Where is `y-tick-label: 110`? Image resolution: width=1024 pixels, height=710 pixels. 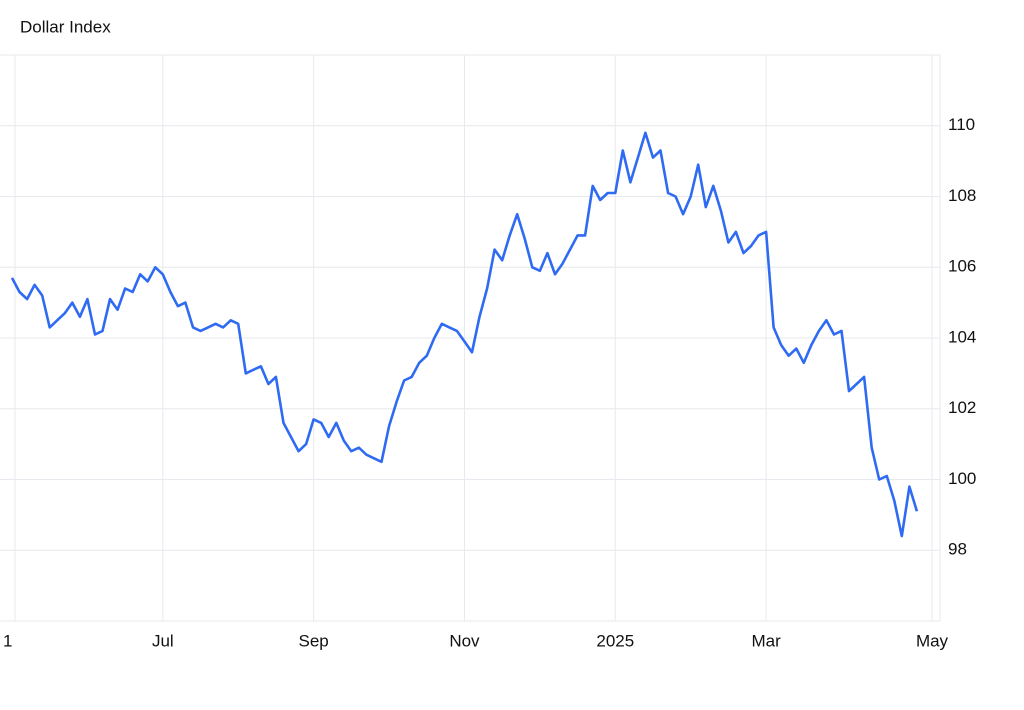 y-tick-label: 110 is located at coordinates (961, 124).